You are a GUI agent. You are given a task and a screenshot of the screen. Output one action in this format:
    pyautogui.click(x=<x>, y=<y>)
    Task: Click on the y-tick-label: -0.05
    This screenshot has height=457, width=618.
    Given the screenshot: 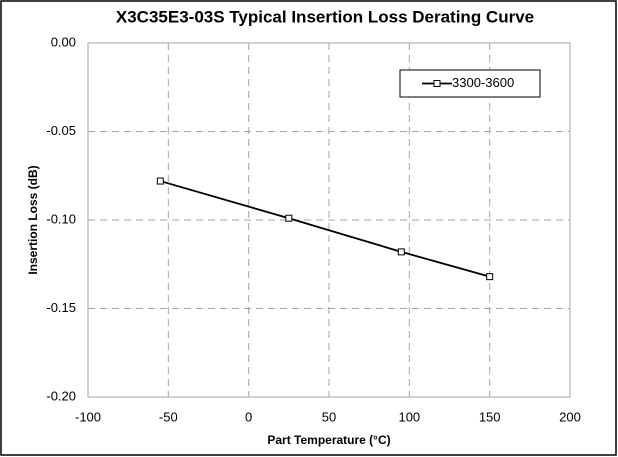 What is the action you would take?
    pyautogui.click(x=61, y=130)
    